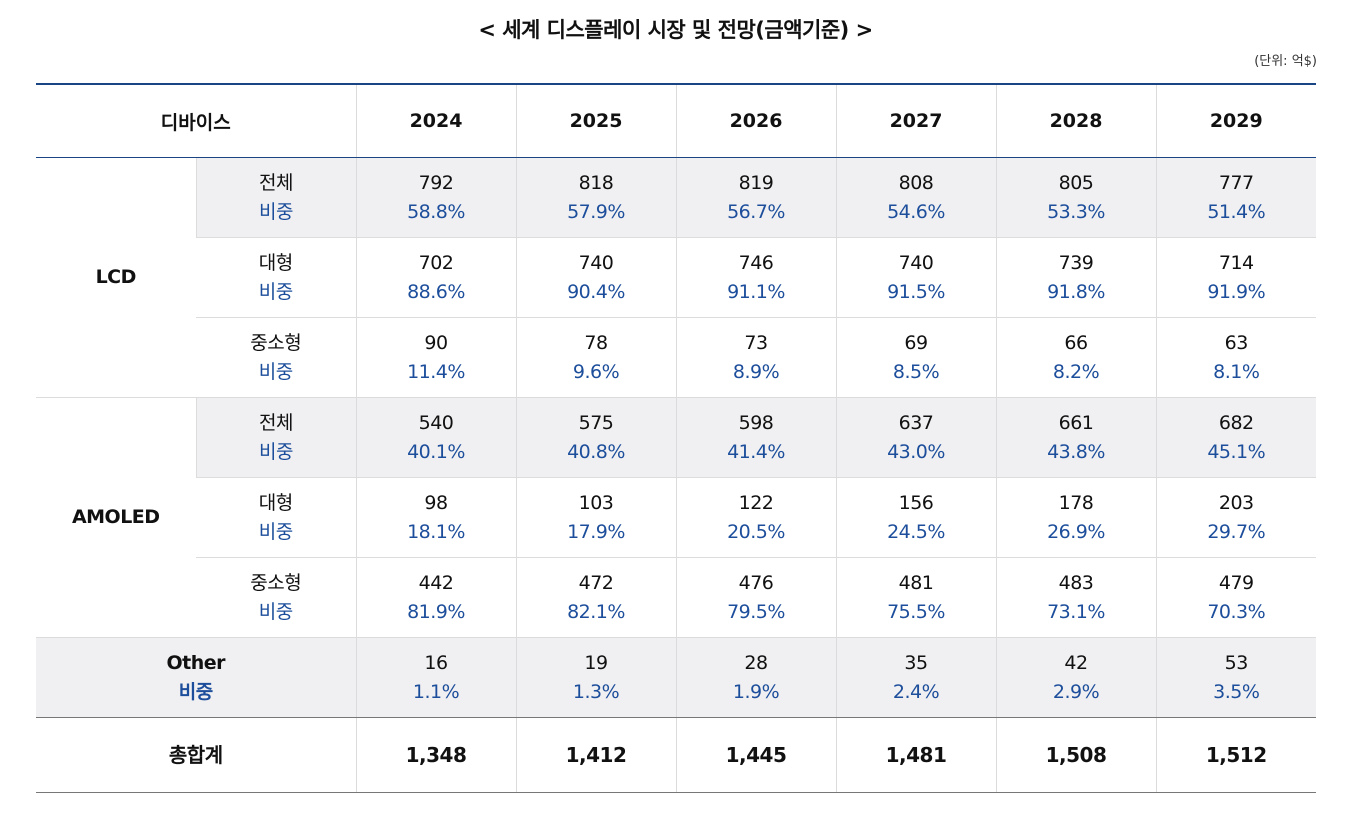 The height and width of the screenshot is (820, 1351). What do you see at coordinates (596, 677) in the screenshot?
I see `data-cell: 19 1.3%` at bounding box center [596, 677].